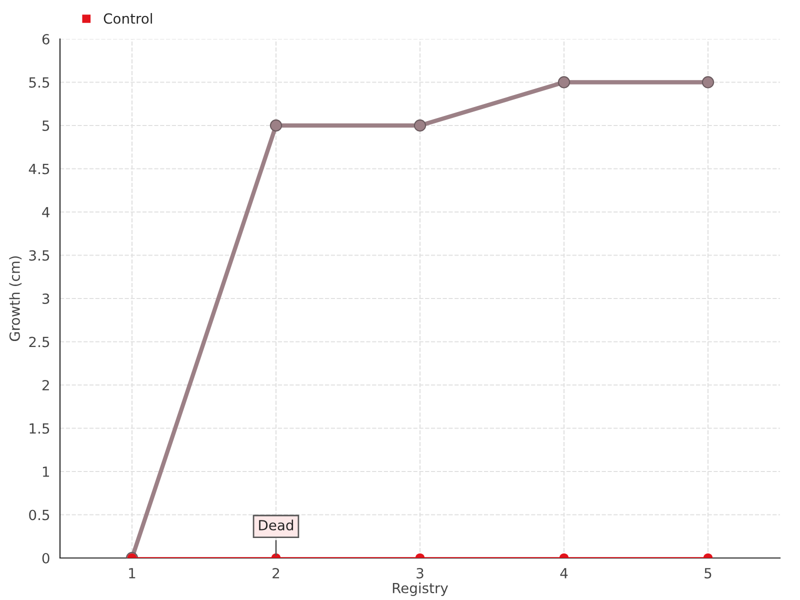  Describe the element at coordinates (46, 298) in the screenshot. I see `y-tick-label: 3` at that location.